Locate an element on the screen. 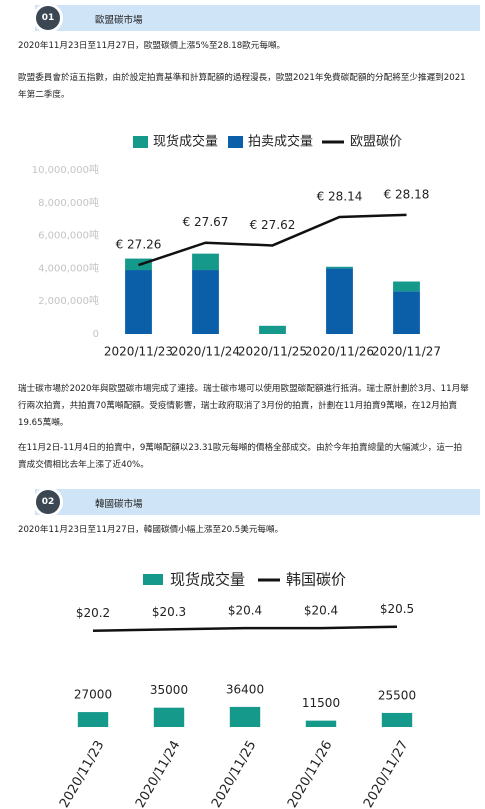 This screenshot has height=809, width=485. legend-label: 韩国碳价 is located at coordinates (316, 580).